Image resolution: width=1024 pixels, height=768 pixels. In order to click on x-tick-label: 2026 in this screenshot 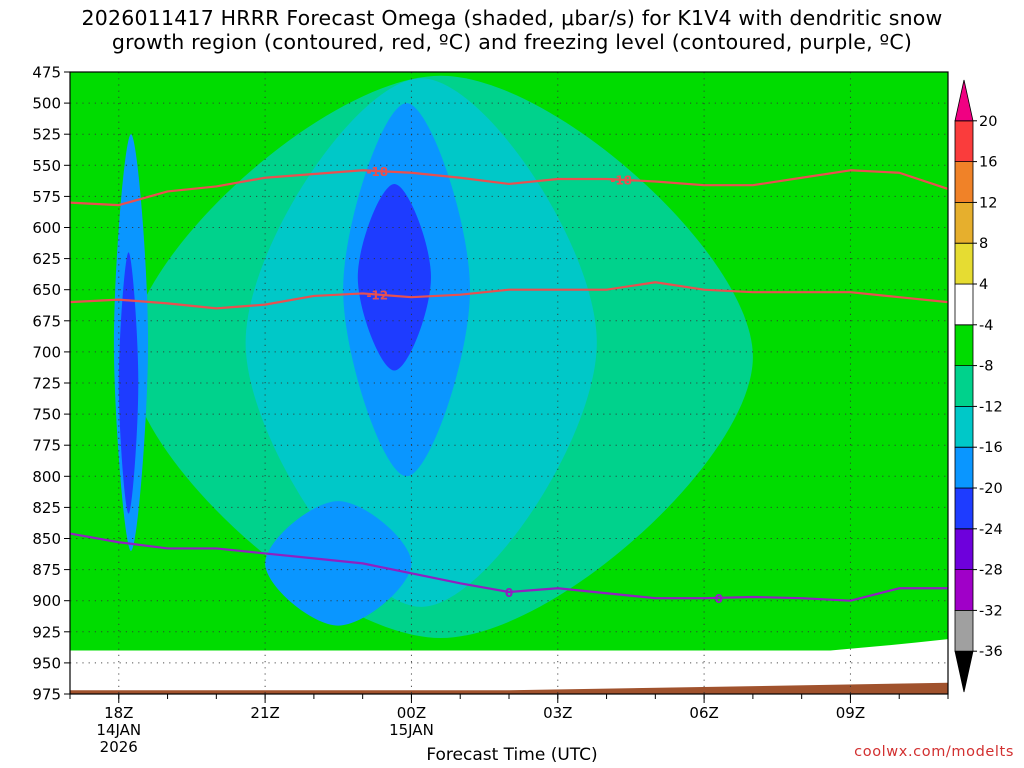, I will do `click(119, 747)`.